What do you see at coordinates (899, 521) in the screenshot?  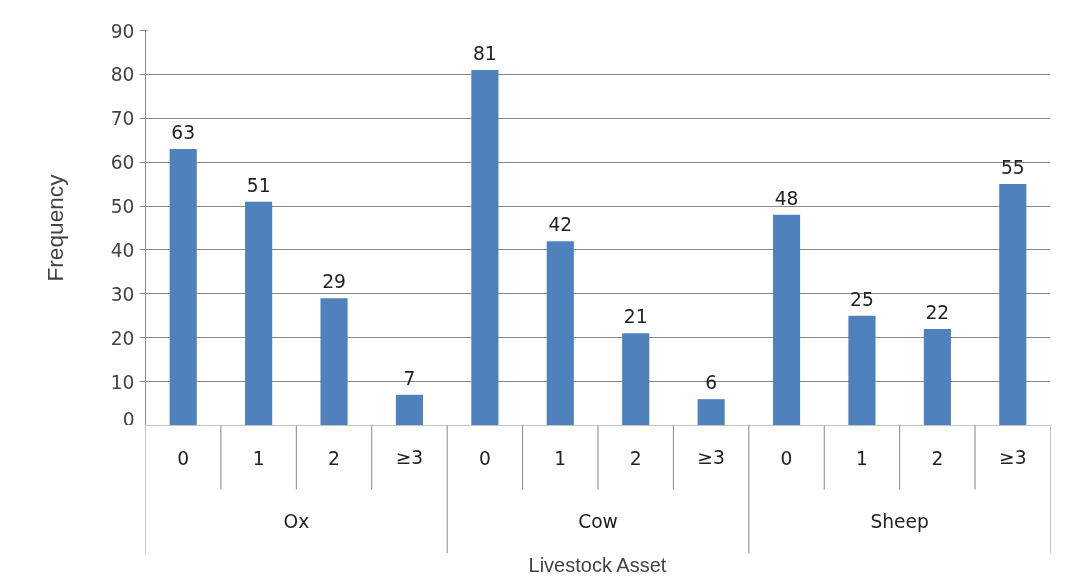 I see `text: Sheep` at bounding box center [899, 521].